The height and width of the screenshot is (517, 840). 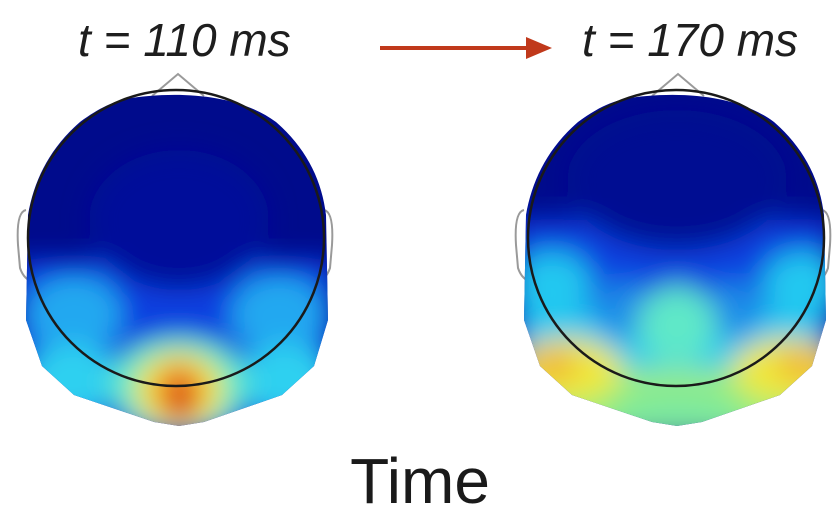 What do you see at coordinates (420, 481) in the screenshot?
I see `time-axis-label: Time` at bounding box center [420, 481].